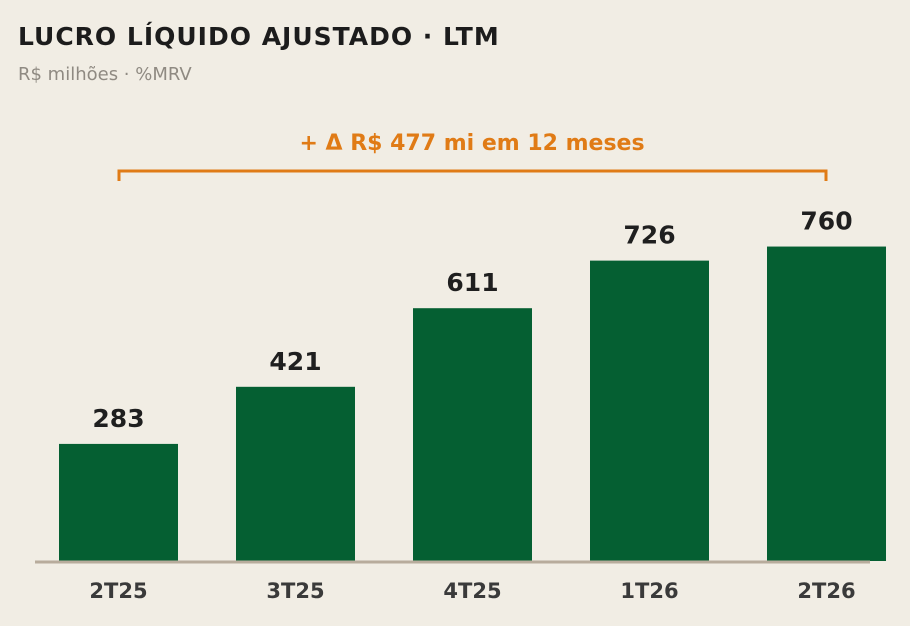 The image size is (910, 626). What do you see at coordinates (105, 74) in the screenshot?
I see `chart-subtitle: R$ milhões · %MRV` at bounding box center [105, 74].